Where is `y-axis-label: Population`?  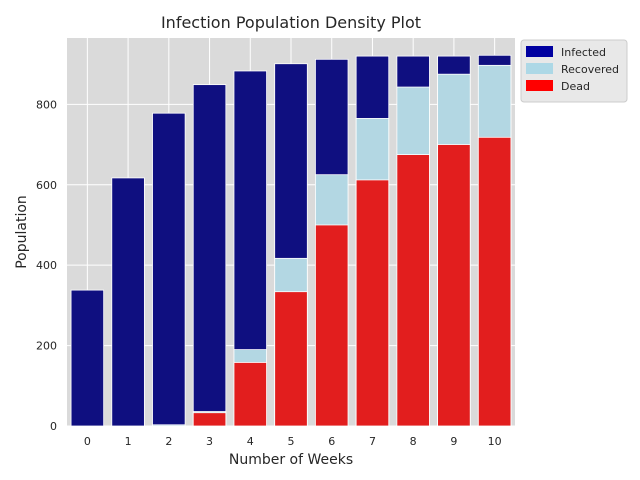
y-axis-label: Population is located at coordinates (22, 232).